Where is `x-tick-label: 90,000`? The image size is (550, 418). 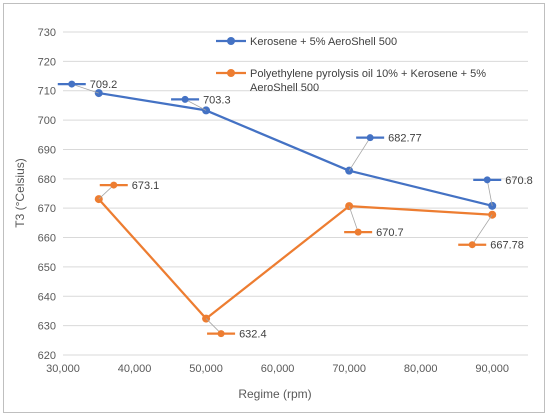
x-tick-label: 90,000 is located at coordinates (492, 369).